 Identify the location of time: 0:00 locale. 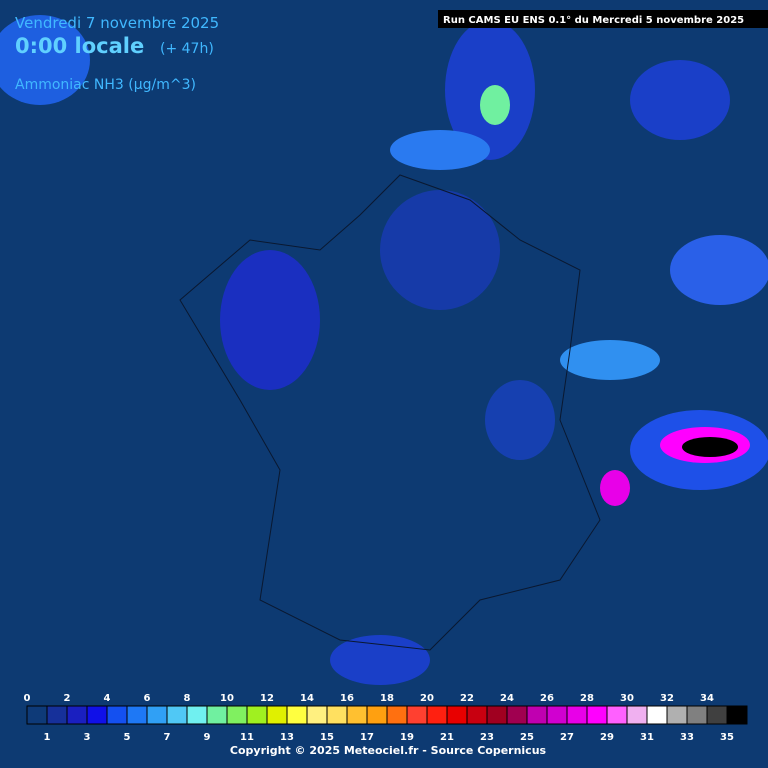
(79, 46).